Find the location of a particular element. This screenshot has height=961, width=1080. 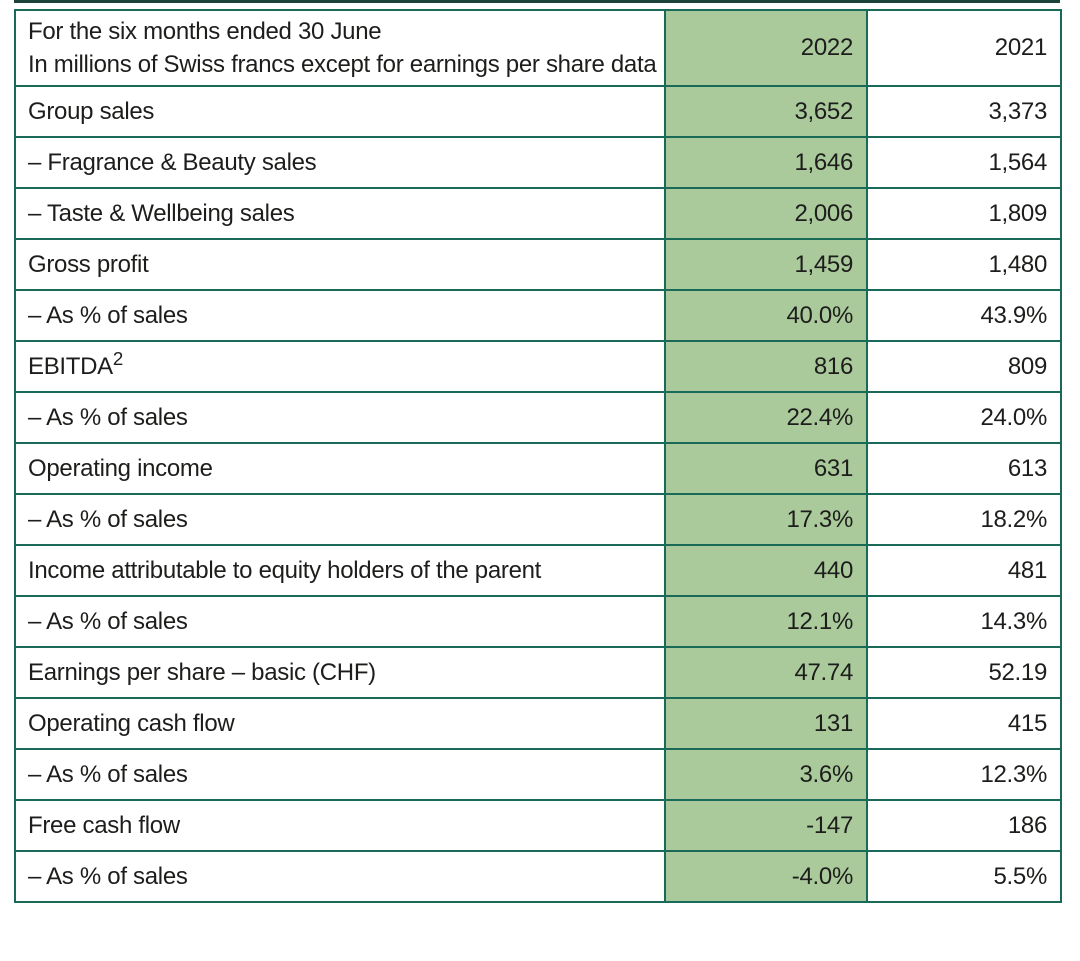

value-2021-cell: 186 is located at coordinates (964, 825).